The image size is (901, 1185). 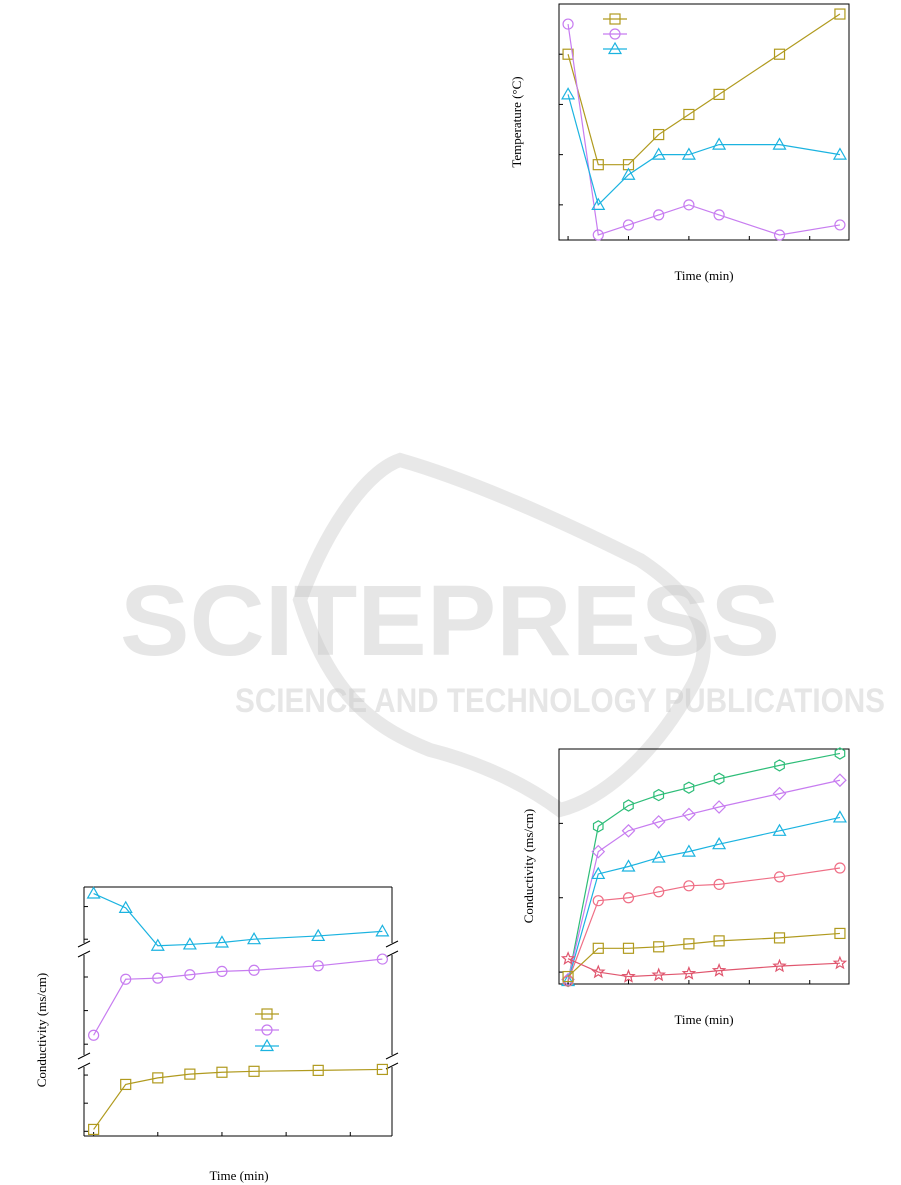 What do you see at coordinates (238, 1175) in the screenshot?
I see `x-axis-label: Time (min)` at bounding box center [238, 1175].